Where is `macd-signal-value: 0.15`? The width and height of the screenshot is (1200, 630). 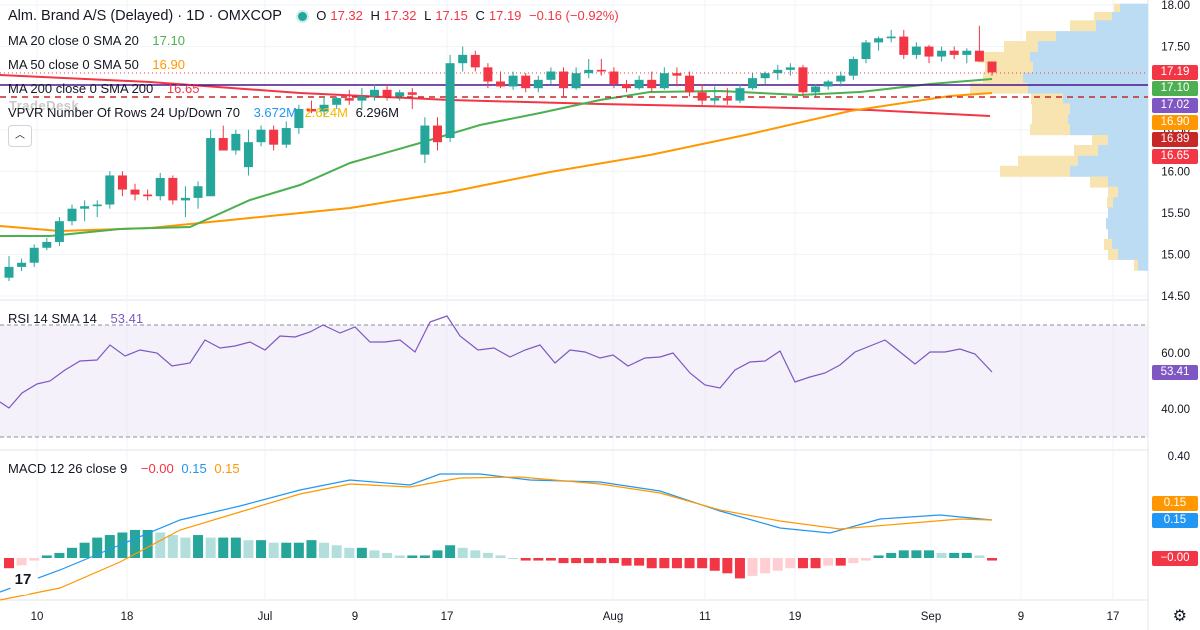
macd-signal-value: 0.15 is located at coordinates (227, 468).